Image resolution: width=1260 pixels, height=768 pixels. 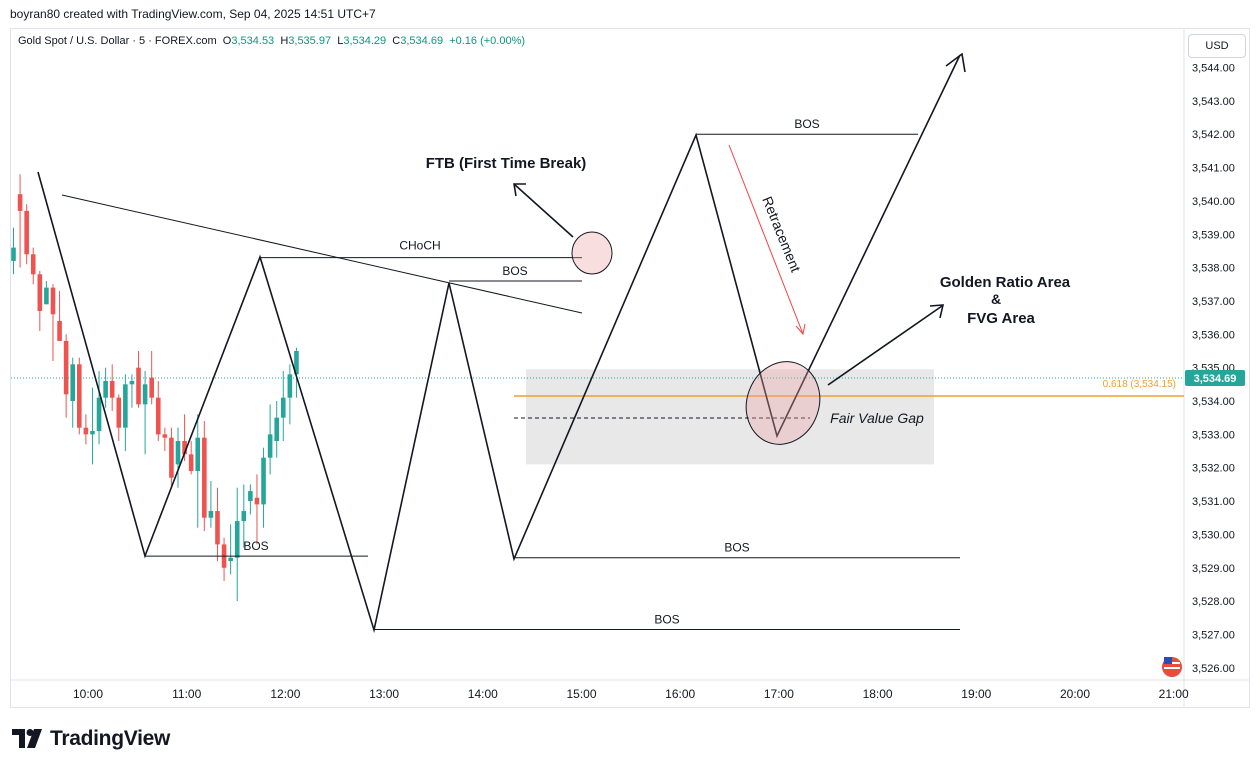 I want to click on price-tick-label: 3,544.00, so click(x=1213, y=69).